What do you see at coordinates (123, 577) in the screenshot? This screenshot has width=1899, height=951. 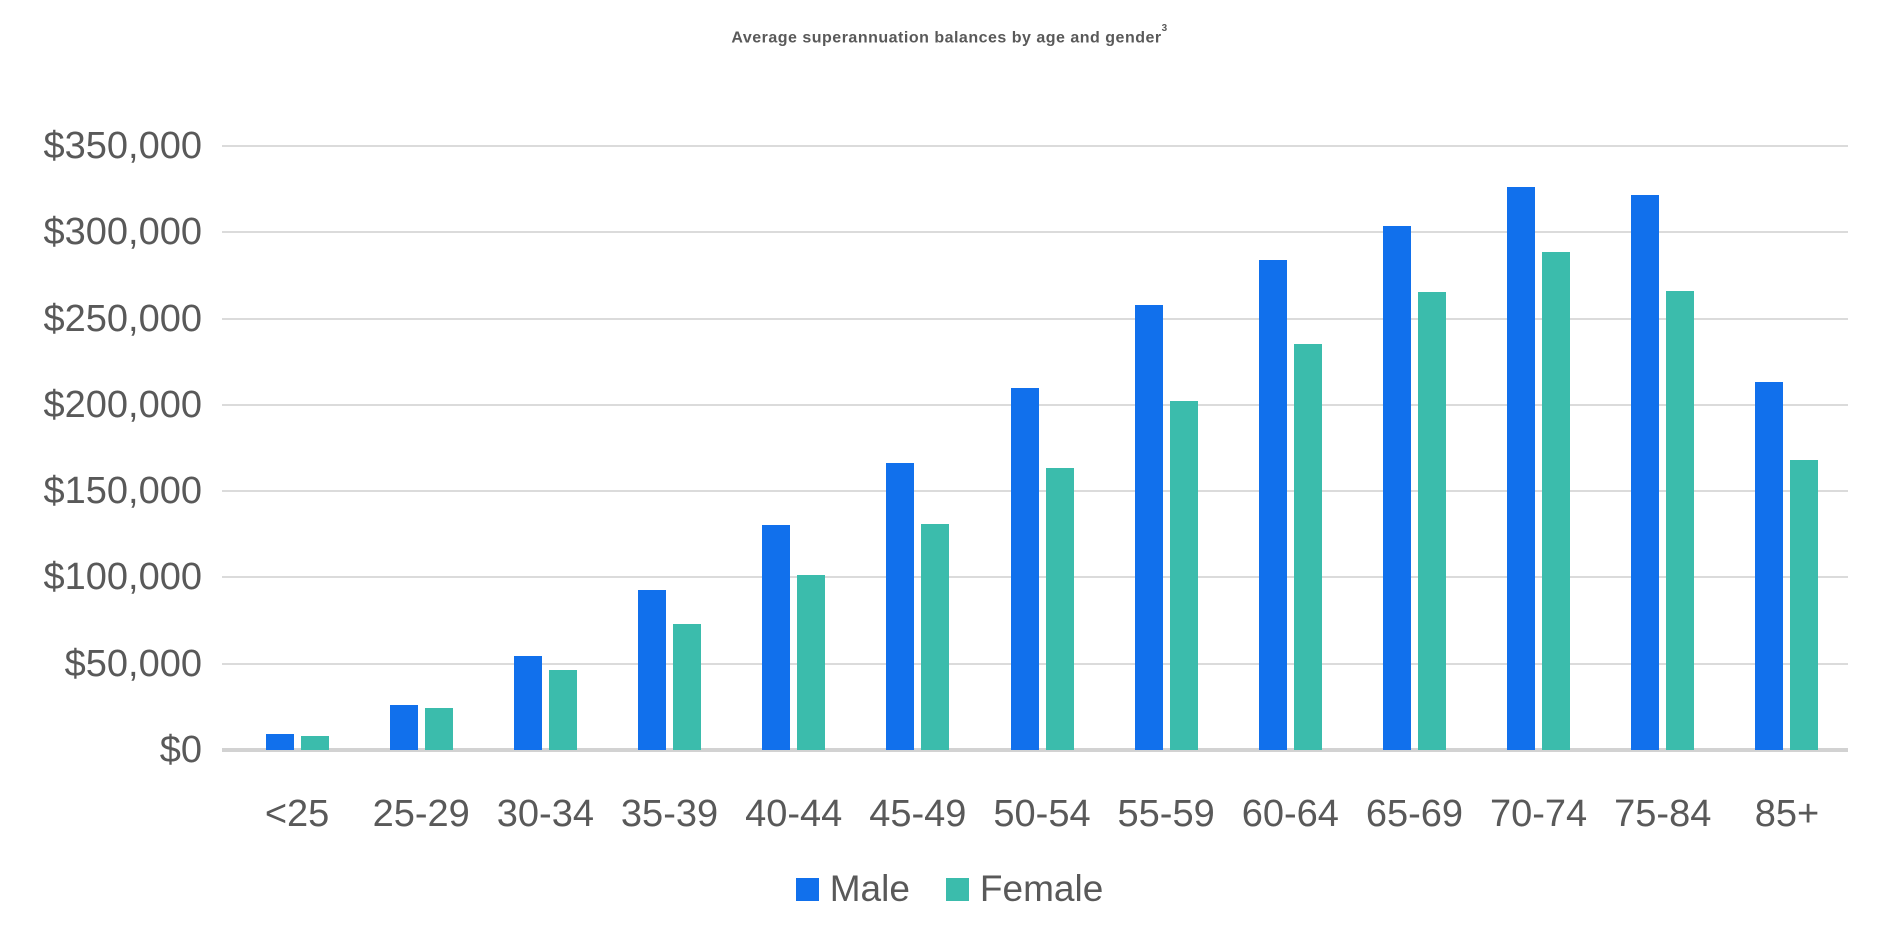 I see `y-axis-tick-label: $100,000` at bounding box center [123, 577].